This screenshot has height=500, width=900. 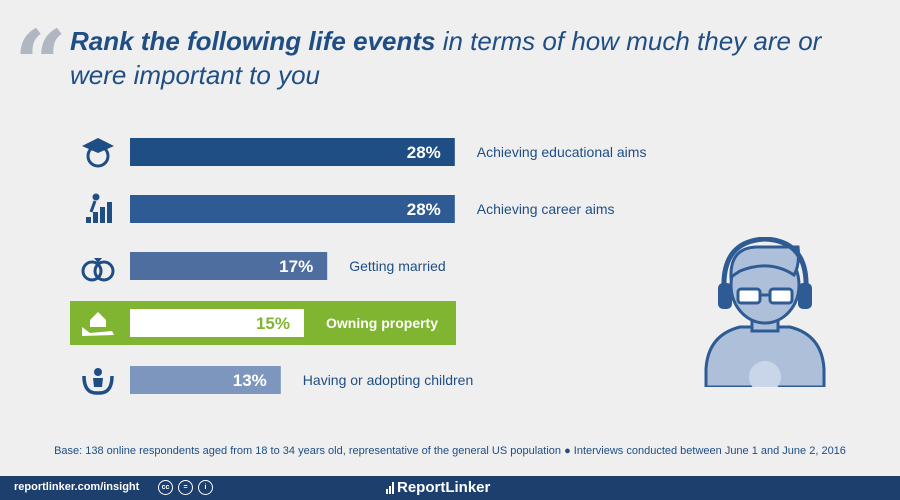 I want to click on glasses-left, so click(x=749, y=296).